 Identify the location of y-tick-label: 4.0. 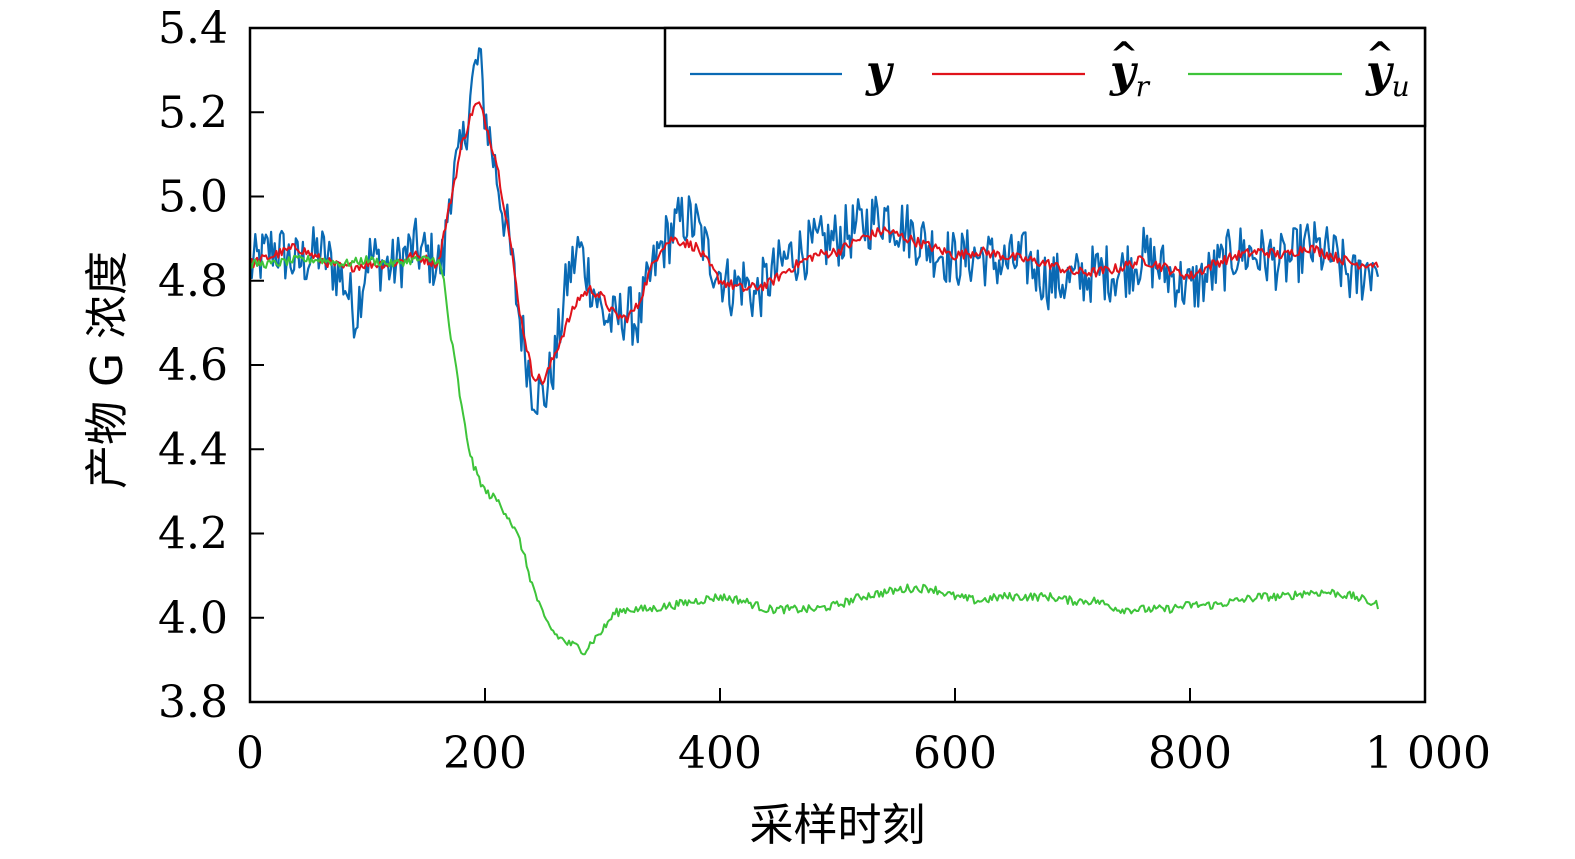
(193, 618).